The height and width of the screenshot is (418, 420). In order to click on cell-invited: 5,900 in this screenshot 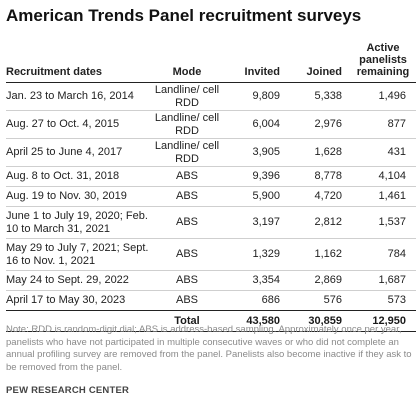, I will do `click(266, 196)`.